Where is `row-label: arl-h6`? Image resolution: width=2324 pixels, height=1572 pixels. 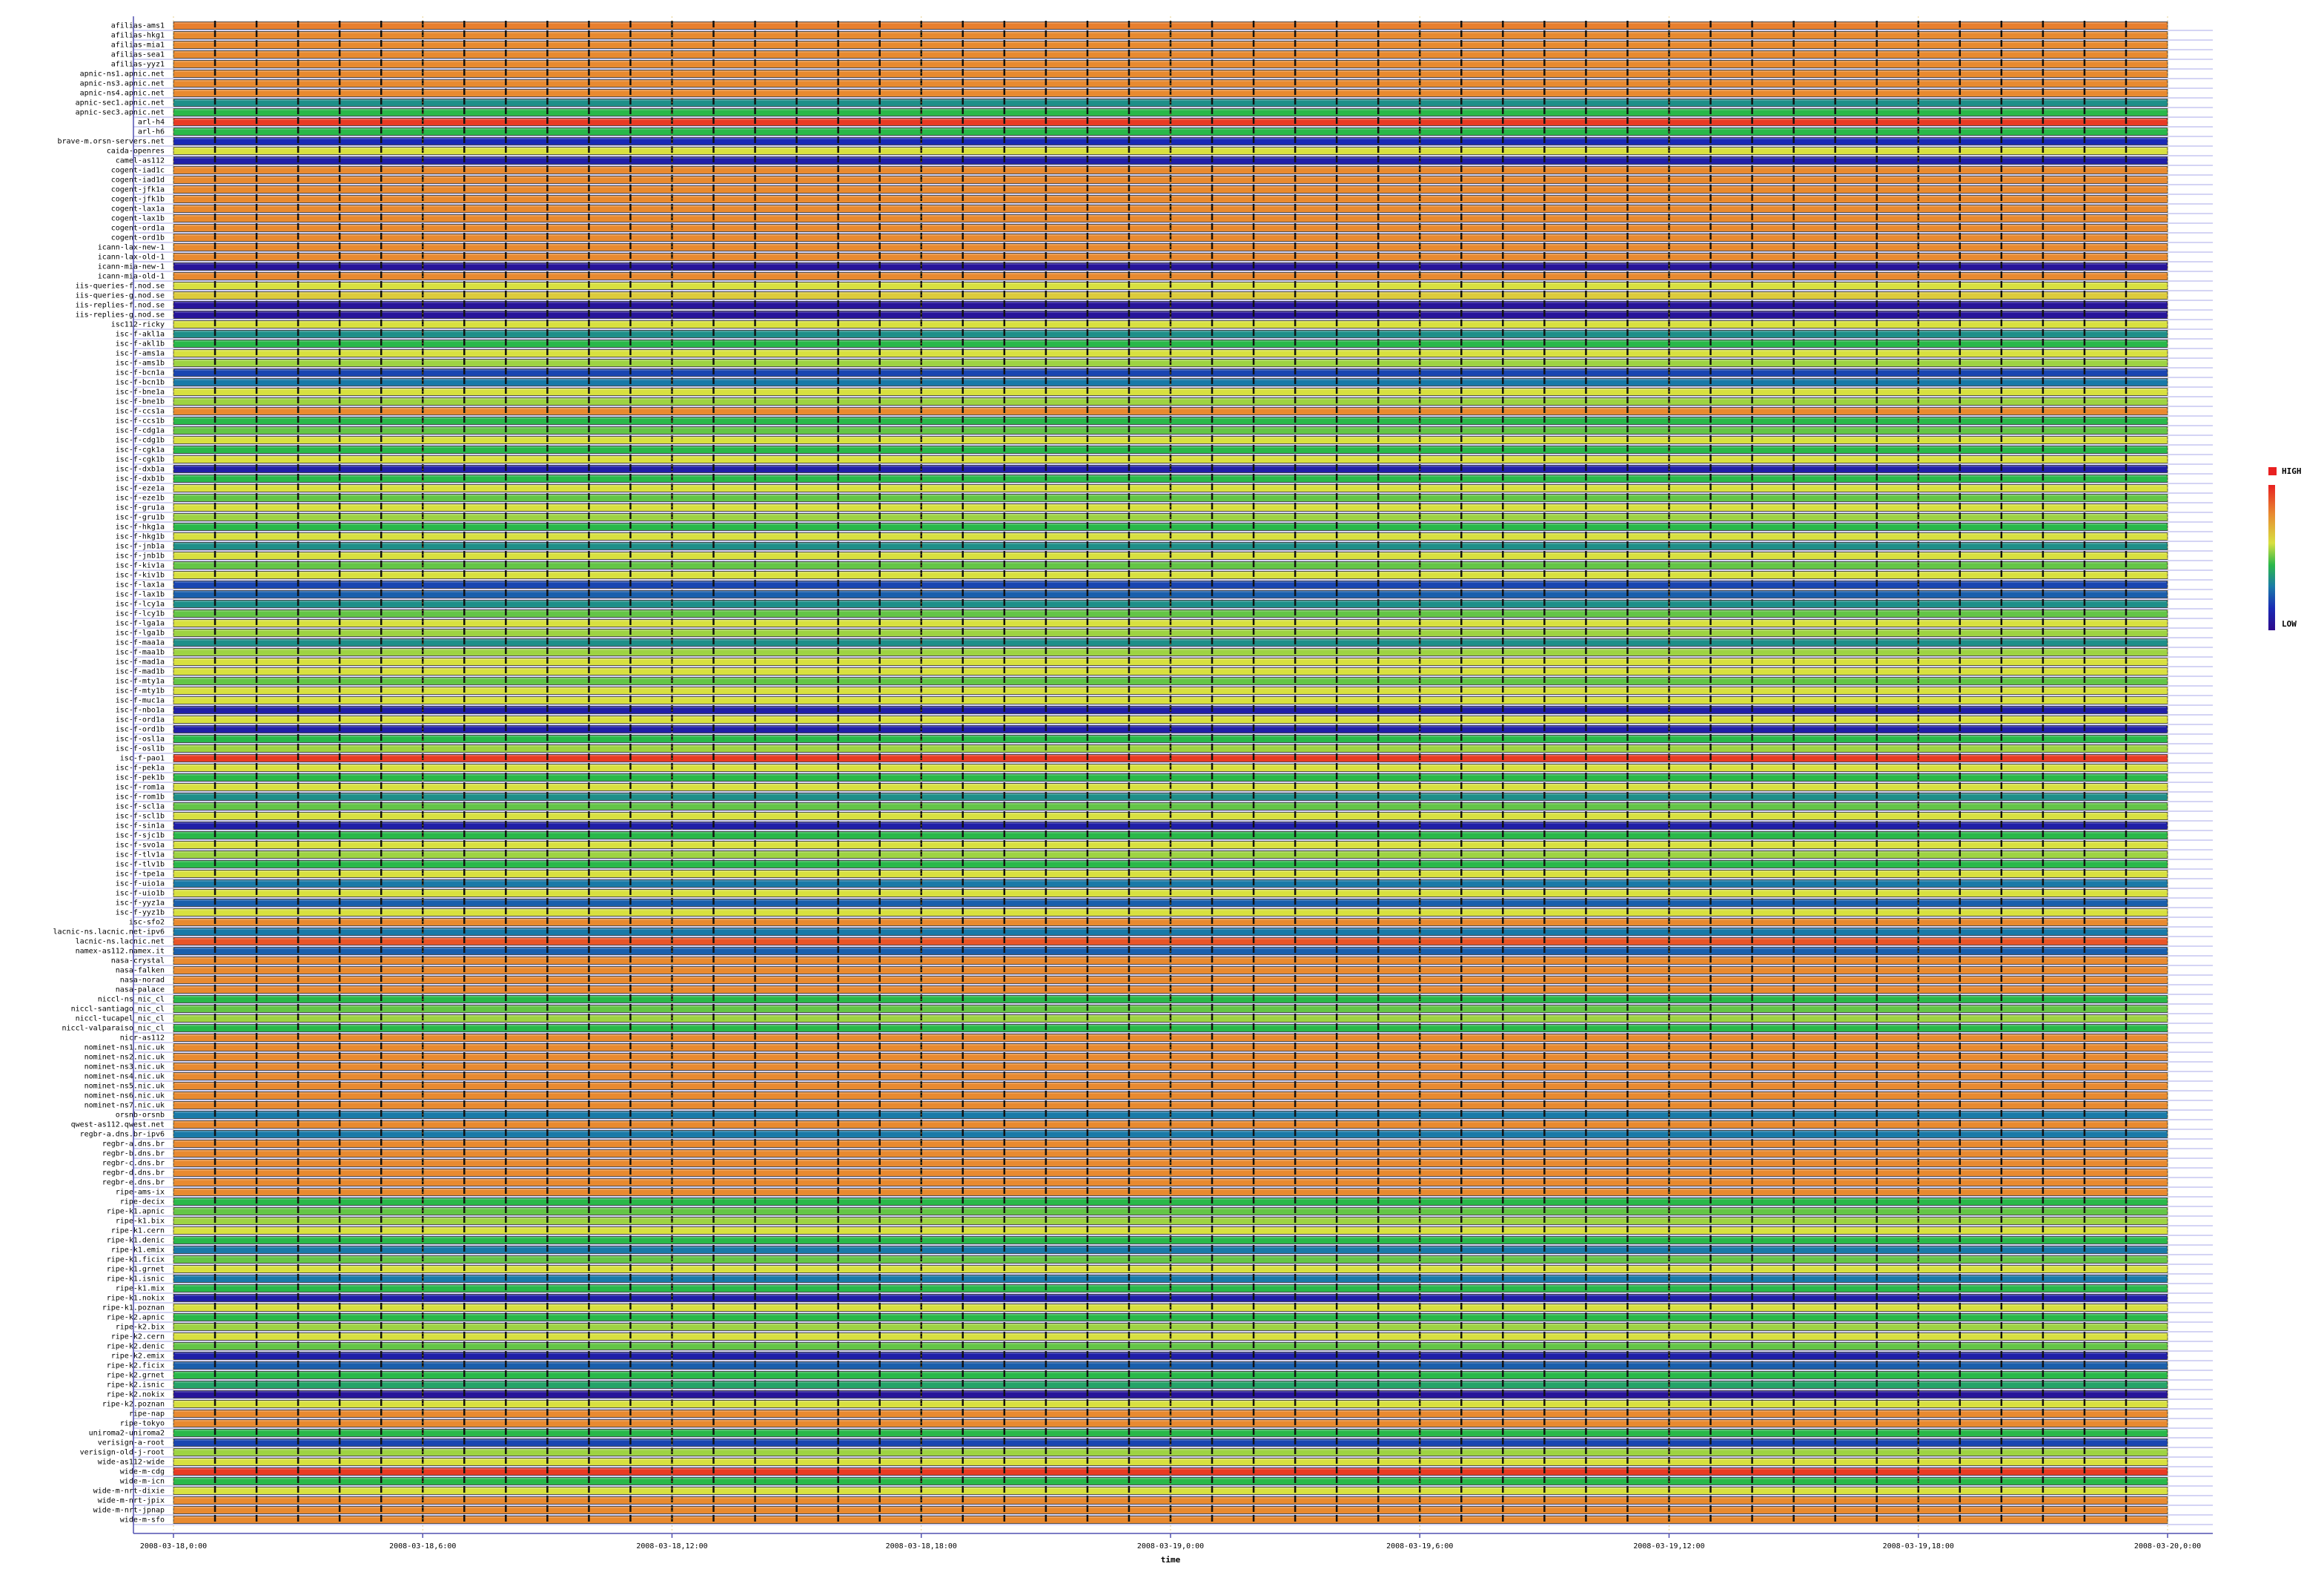 row-label: arl-h6 is located at coordinates (151, 132).